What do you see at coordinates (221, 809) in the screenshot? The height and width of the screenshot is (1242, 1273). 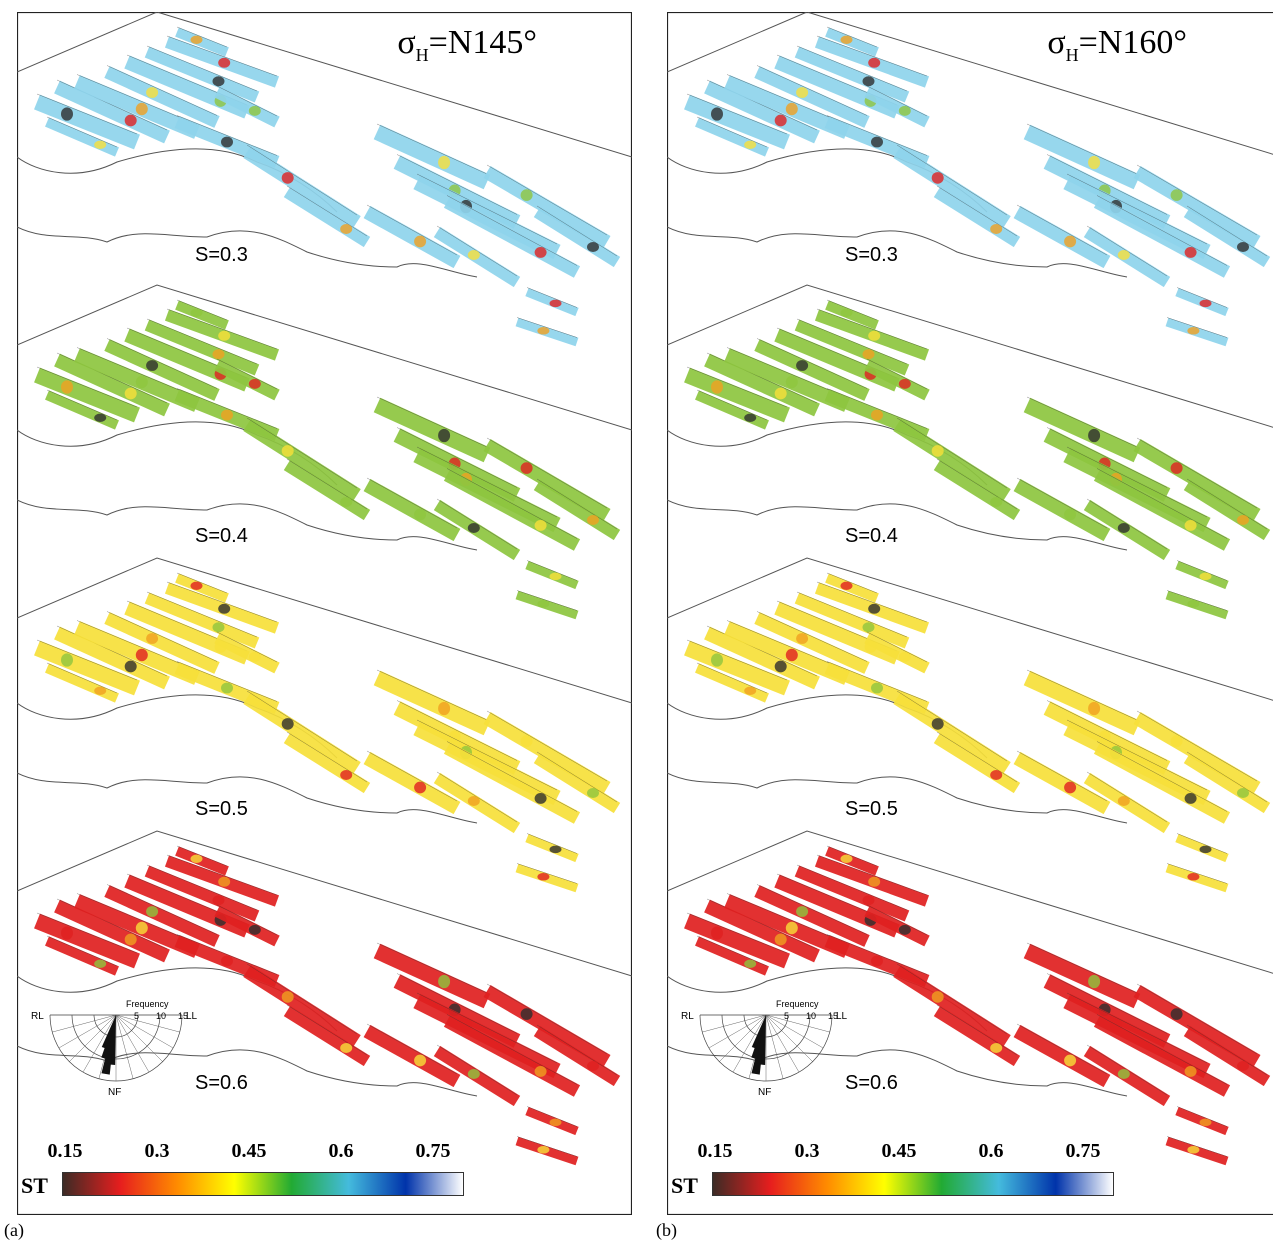 I see `s-label-row-3: S=0.5` at bounding box center [221, 809].